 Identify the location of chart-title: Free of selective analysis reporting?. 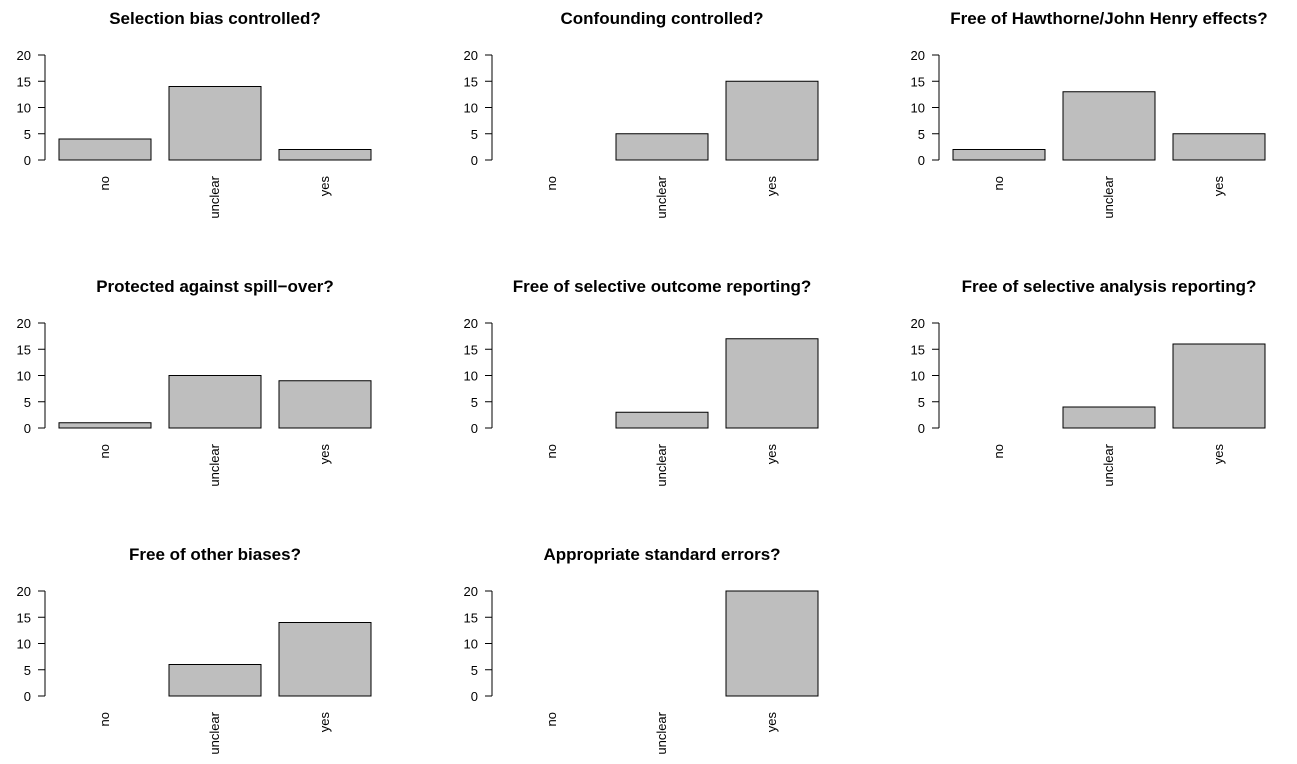
(1109, 286).